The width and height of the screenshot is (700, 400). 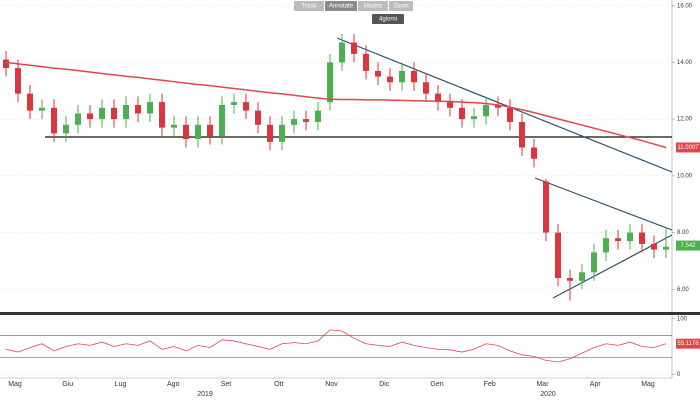 What do you see at coordinates (685, 176) in the screenshot?
I see `y-tick-label: 10.00` at bounding box center [685, 176].